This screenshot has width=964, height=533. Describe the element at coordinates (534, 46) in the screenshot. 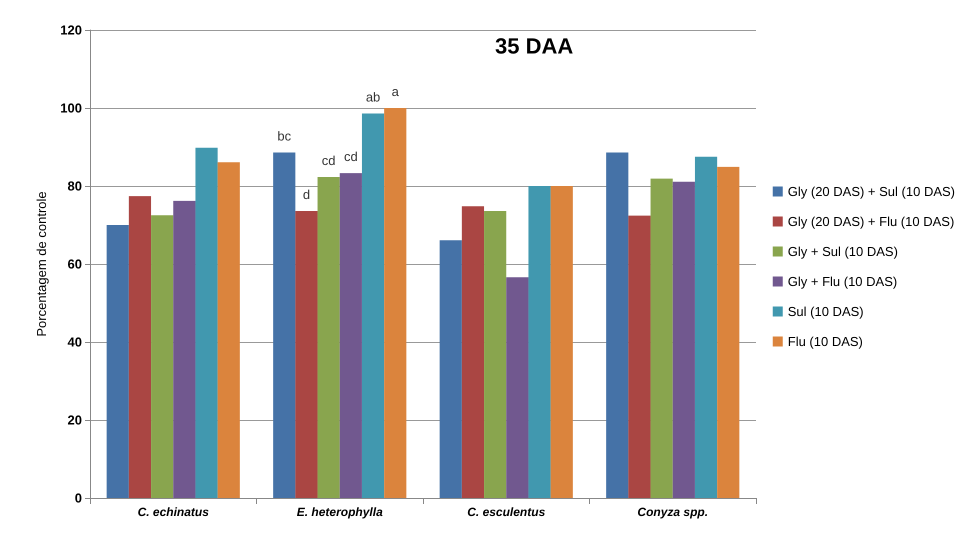

I see `chart-title: 35 DAA` at that location.